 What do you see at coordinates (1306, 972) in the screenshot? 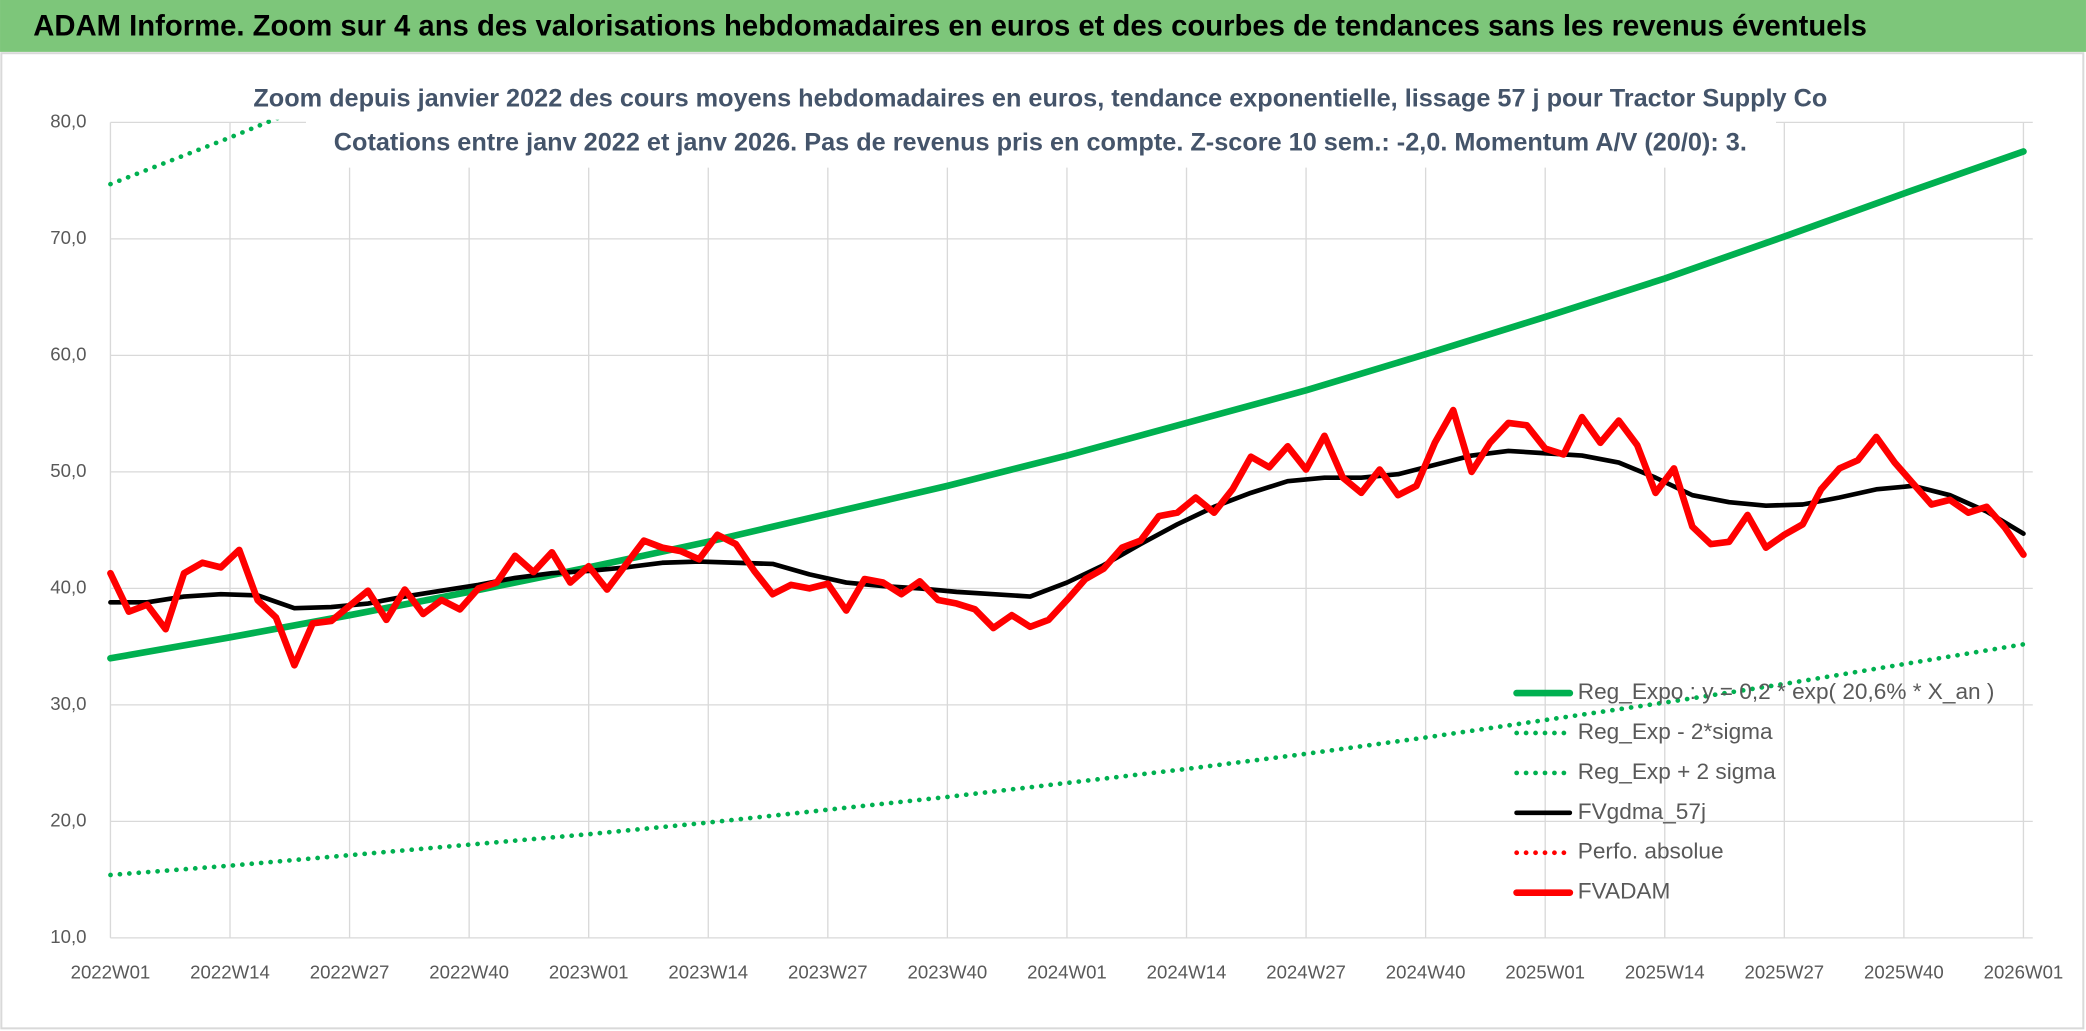
I see `x-tick-label: 2024W27` at bounding box center [1306, 972].